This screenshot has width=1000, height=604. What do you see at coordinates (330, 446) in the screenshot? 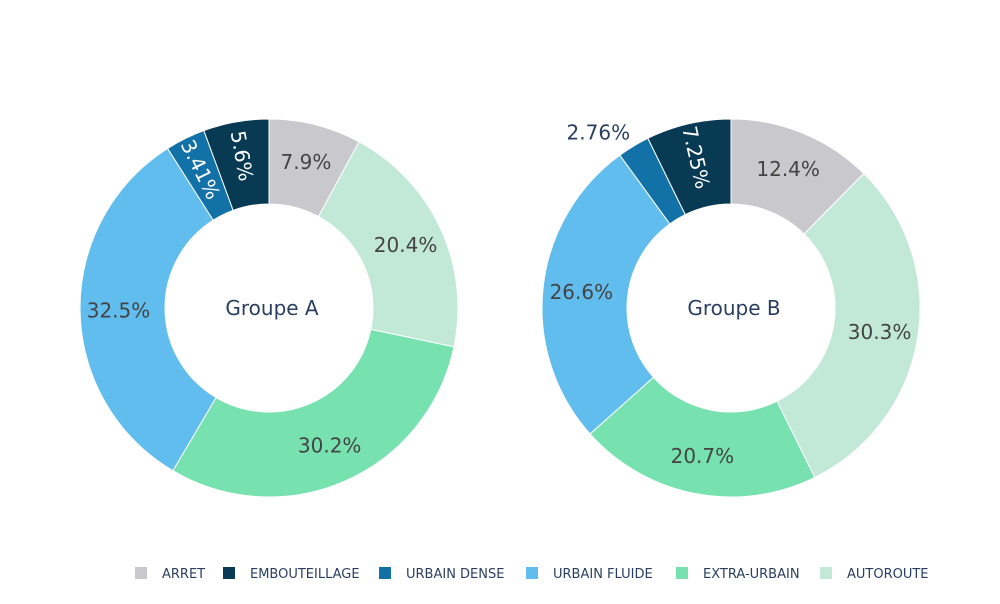
I see `slice-label-extra-urbain: 30.2%` at bounding box center [330, 446].